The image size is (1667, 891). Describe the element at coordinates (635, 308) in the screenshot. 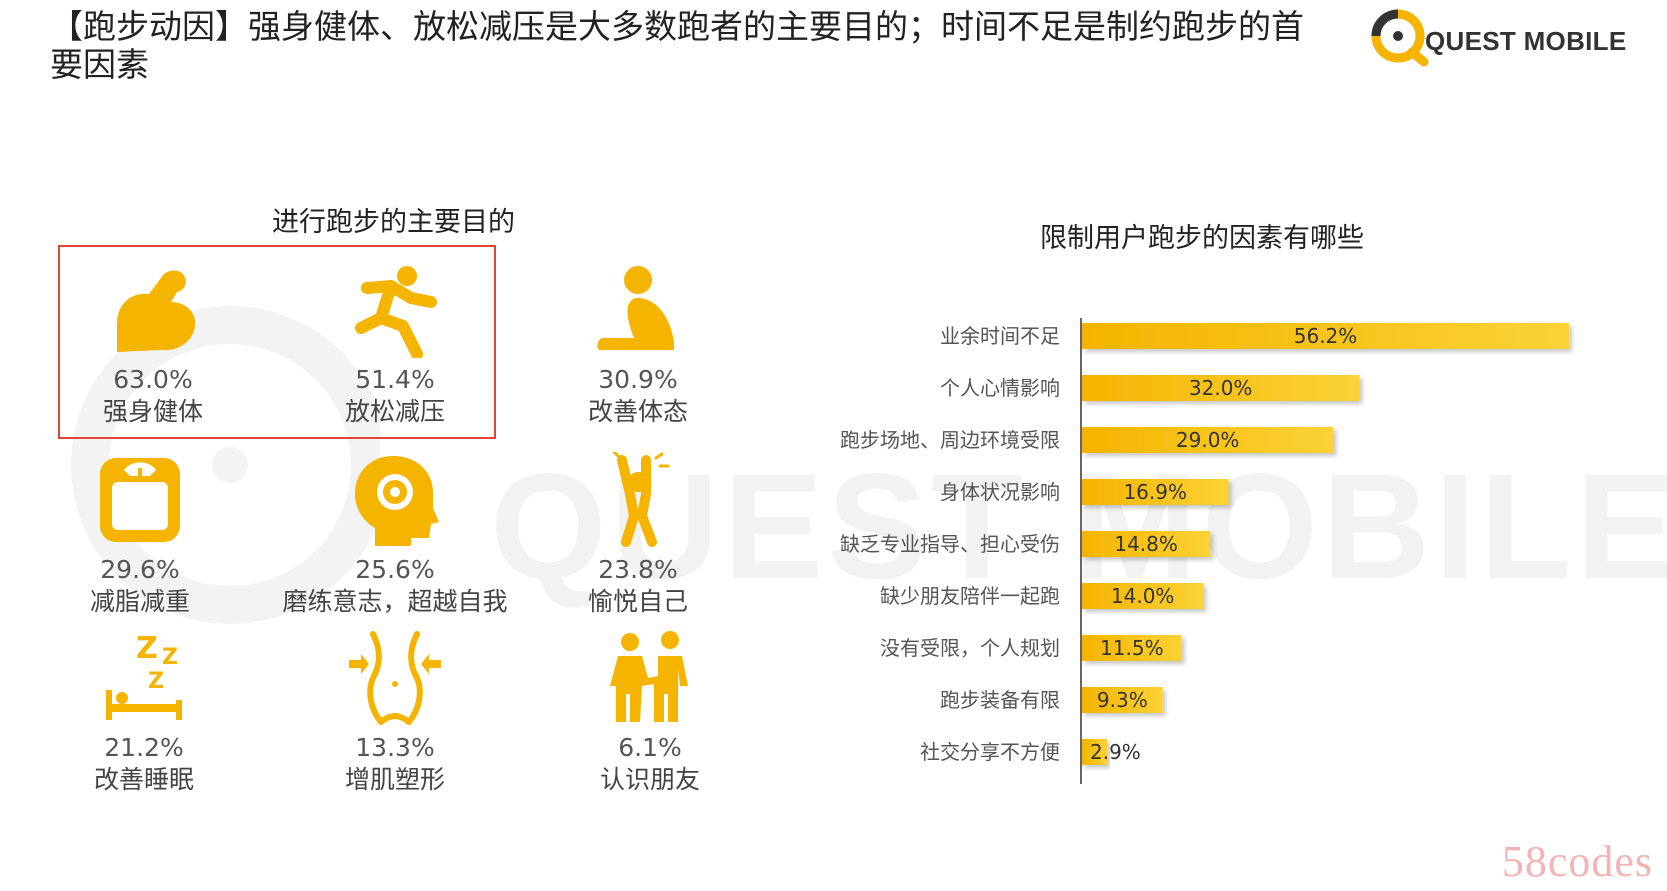

I see `stretching-person-icon` at that location.